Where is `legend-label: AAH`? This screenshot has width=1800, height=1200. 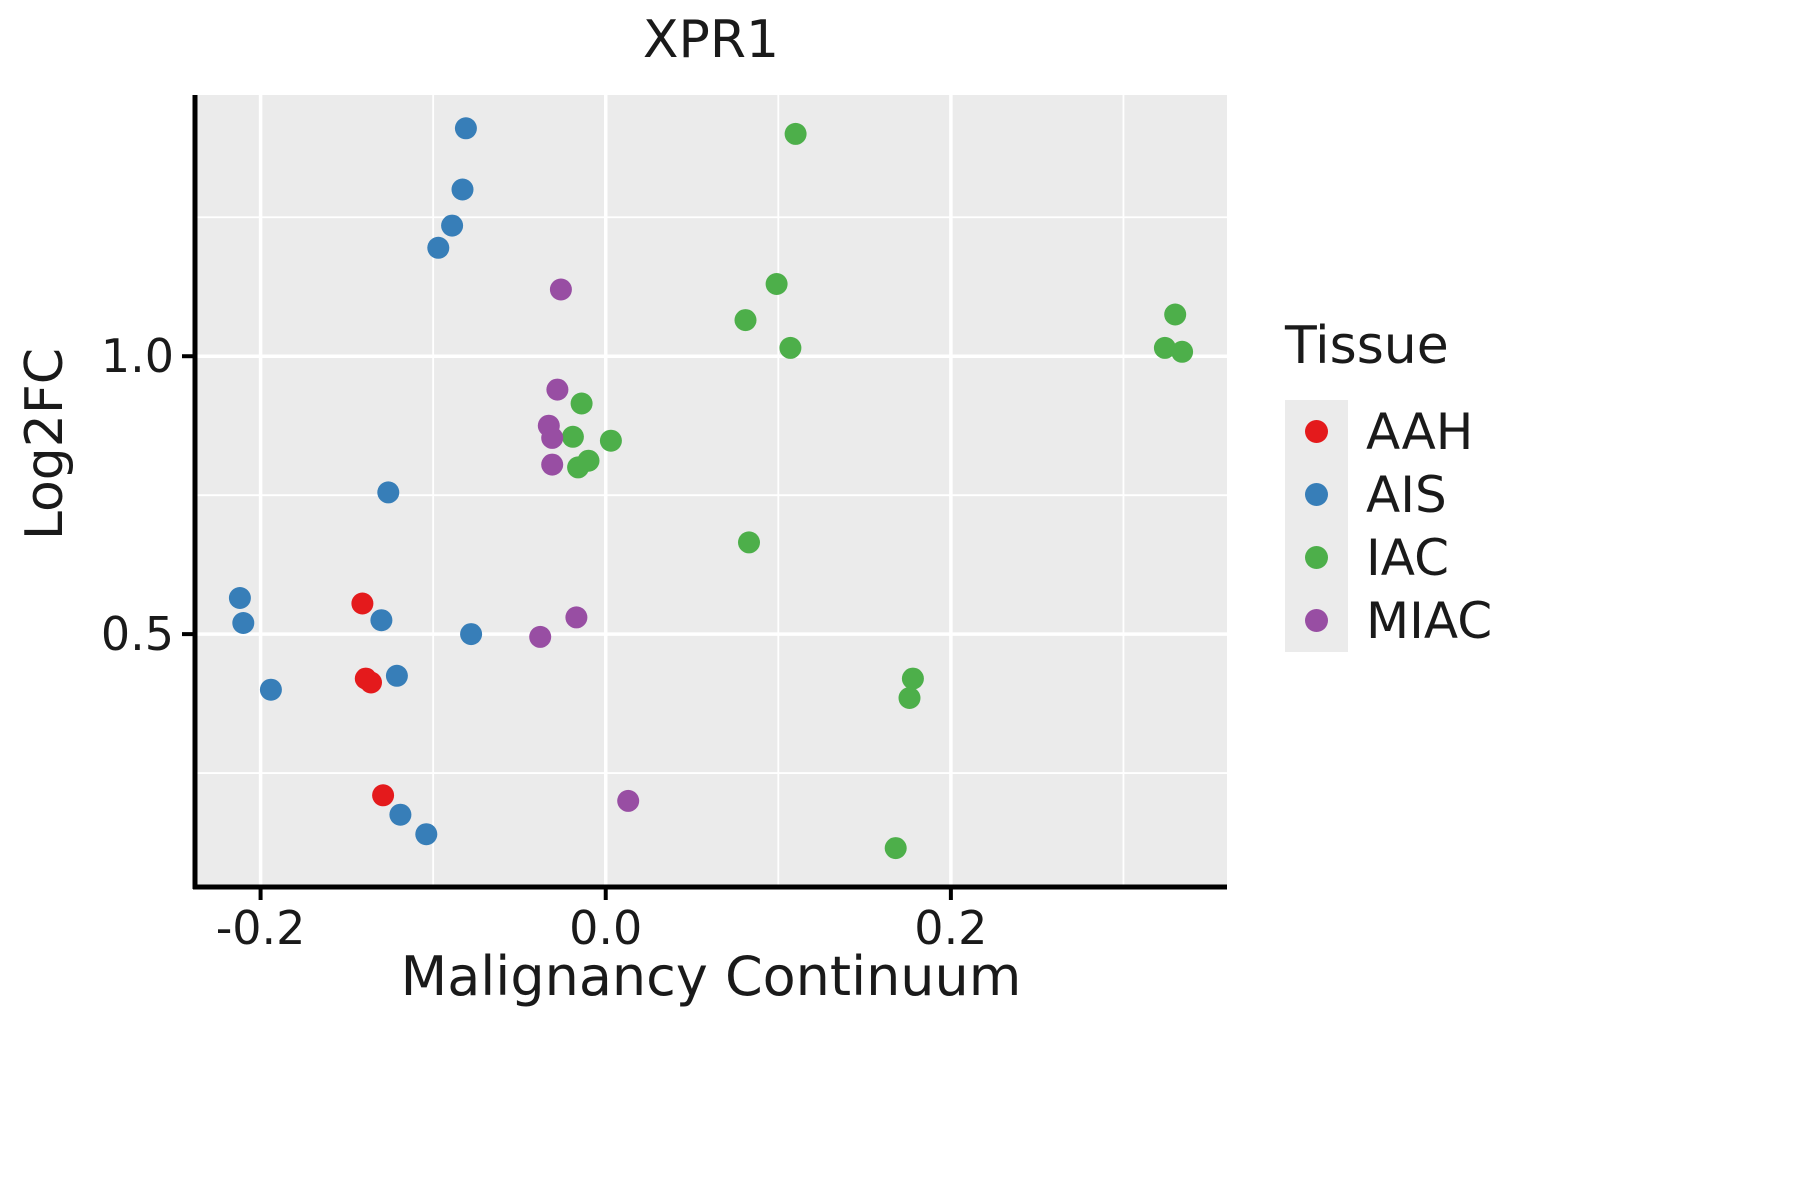
legend-label: AAH is located at coordinates (1420, 431).